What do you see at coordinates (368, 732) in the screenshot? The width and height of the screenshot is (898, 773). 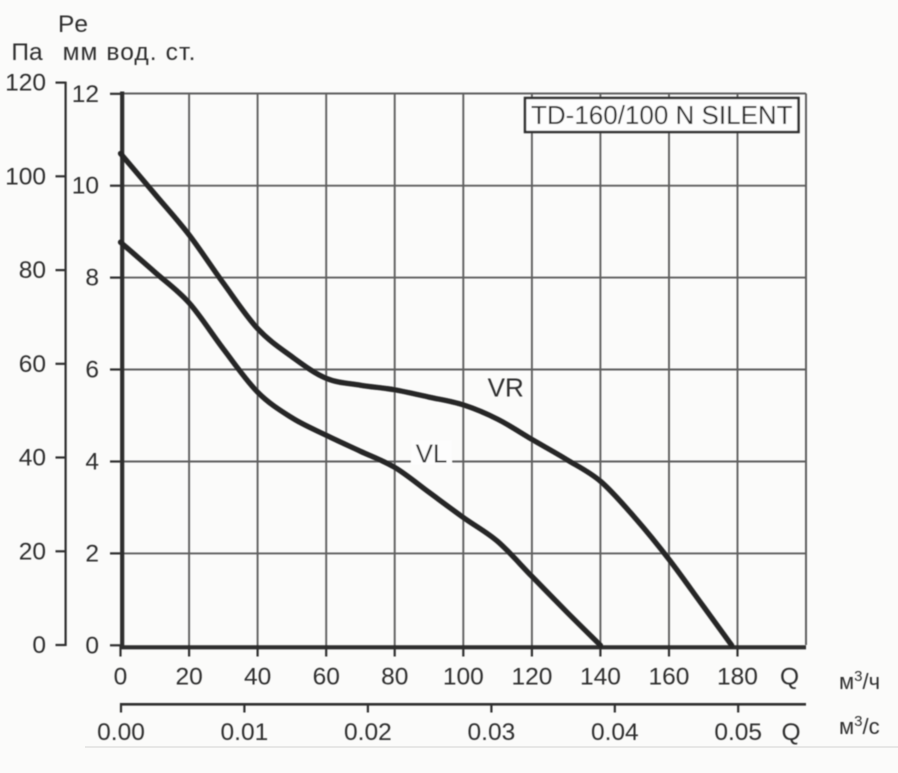 I see `svg-text: 0.02` at bounding box center [368, 732].